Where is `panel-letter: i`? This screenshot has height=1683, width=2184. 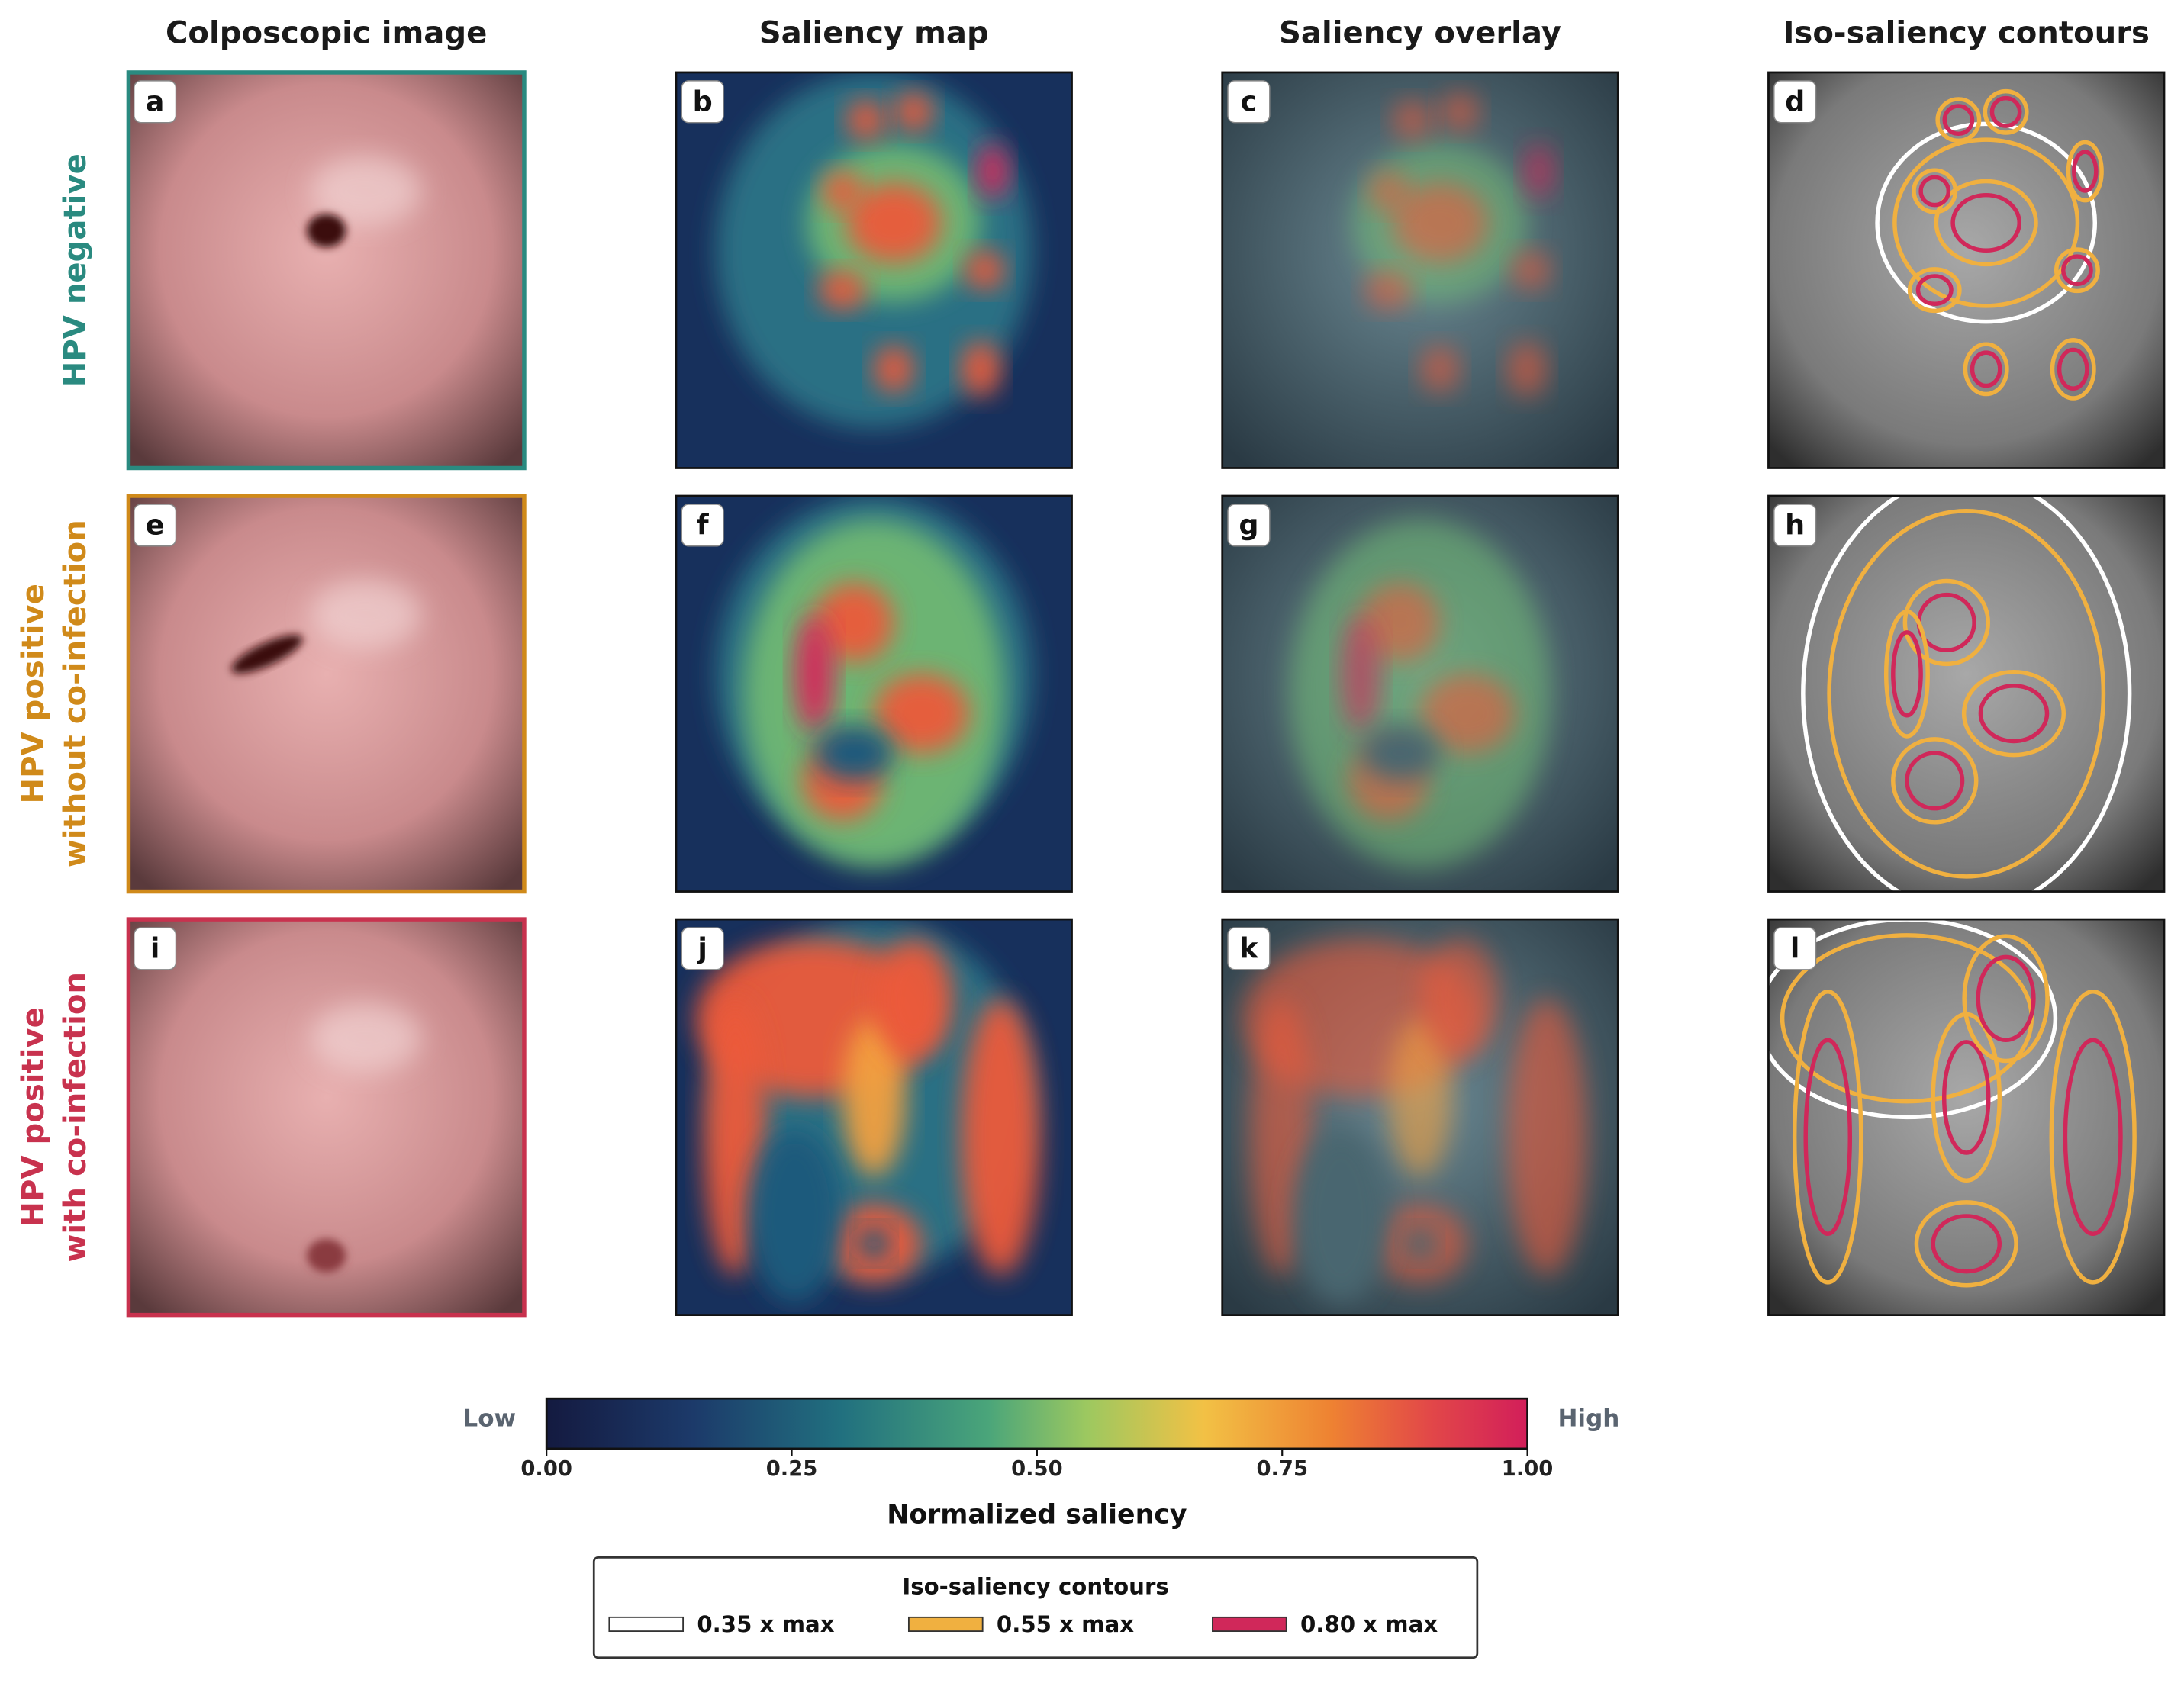 panel-letter: i is located at coordinates (155, 949).